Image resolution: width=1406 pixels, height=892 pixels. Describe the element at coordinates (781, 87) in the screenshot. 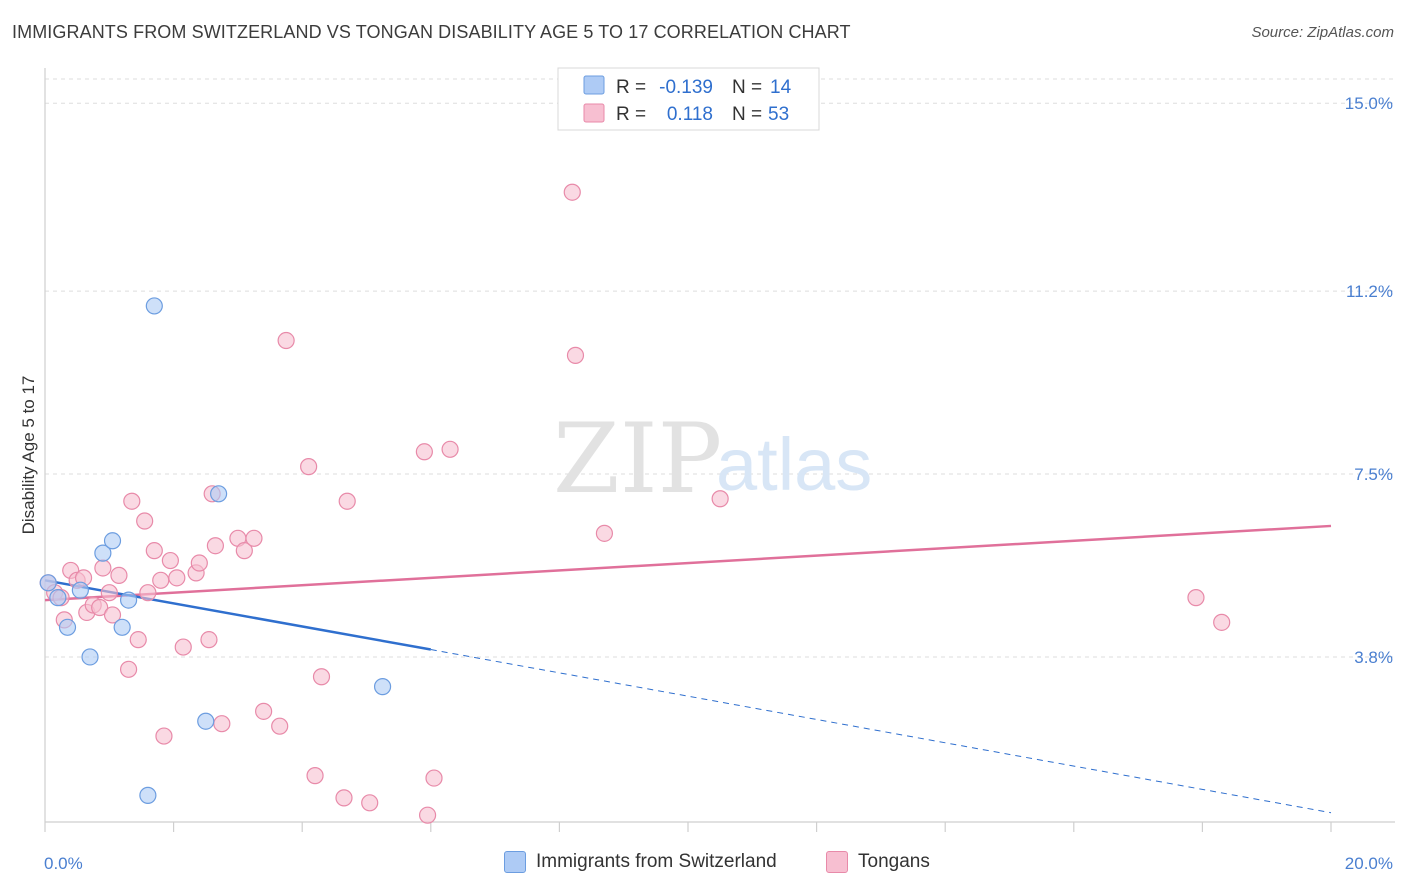

I see `legend-n-value: 14` at that location.